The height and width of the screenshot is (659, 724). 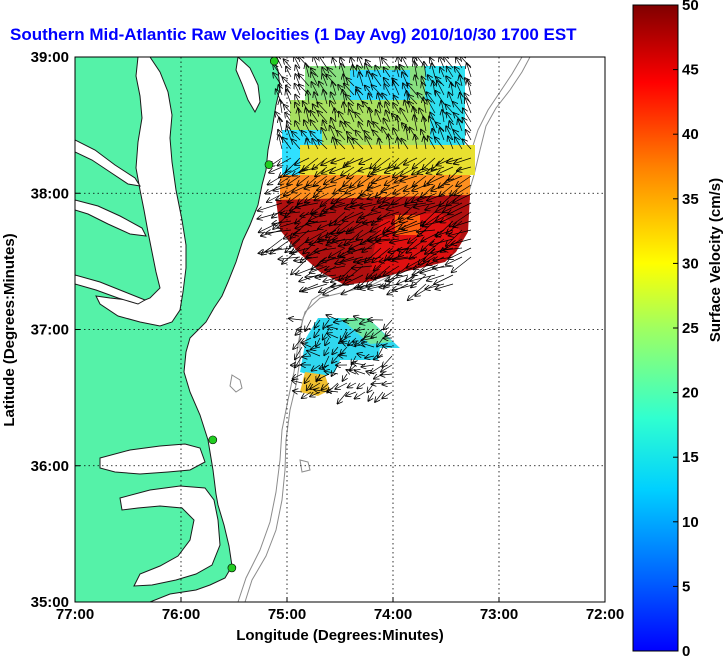 What do you see at coordinates (655, 328) in the screenshot?
I see `colorbar` at bounding box center [655, 328].